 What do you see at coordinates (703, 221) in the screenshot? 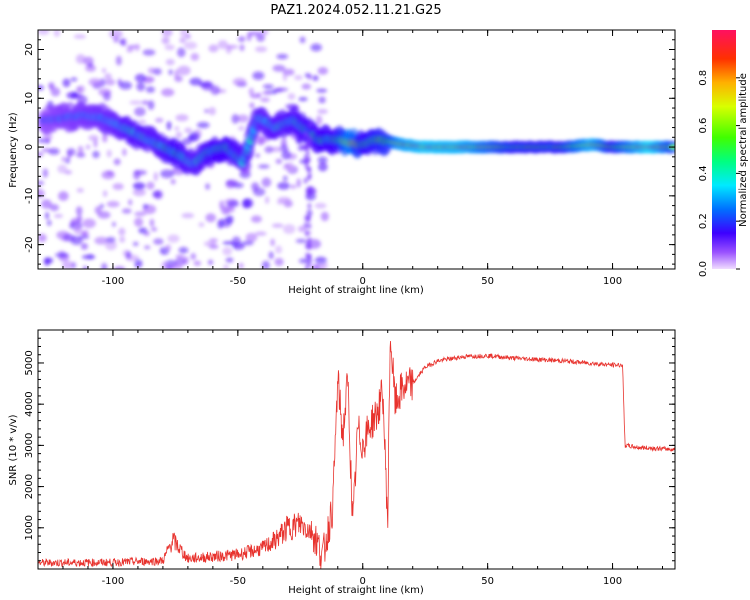
I see `colorbar-tick-label: 0.2` at bounding box center [703, 221].